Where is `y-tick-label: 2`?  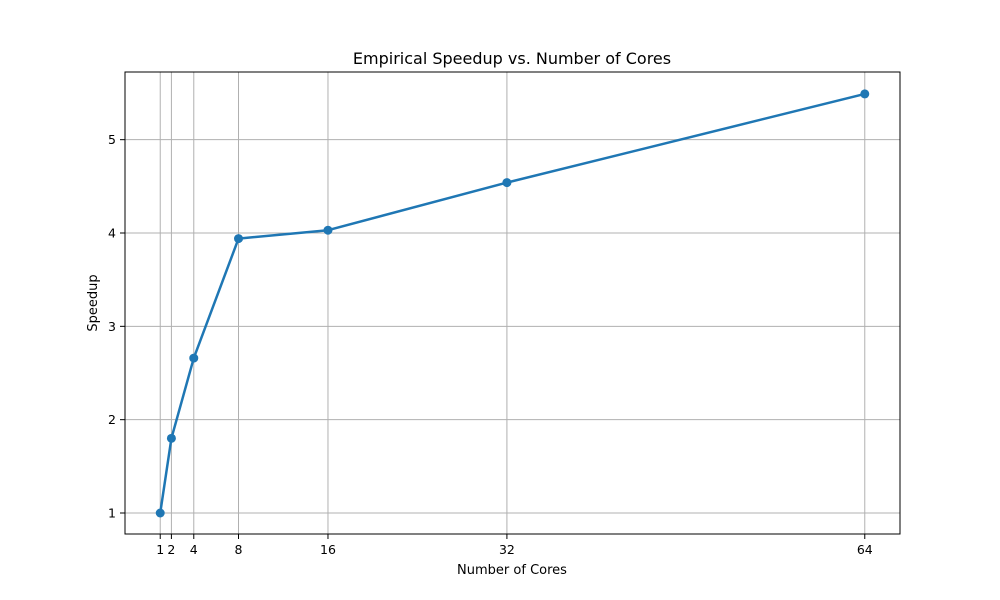 y-tick-label: 2 is located at coordinates (112, 419).